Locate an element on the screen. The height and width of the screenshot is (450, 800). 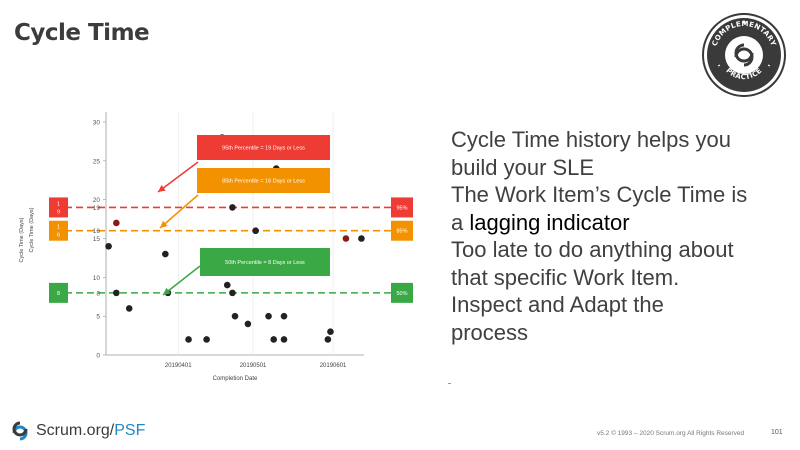
logo-main-text: Scrum.org is located at coordinates (73, 430).